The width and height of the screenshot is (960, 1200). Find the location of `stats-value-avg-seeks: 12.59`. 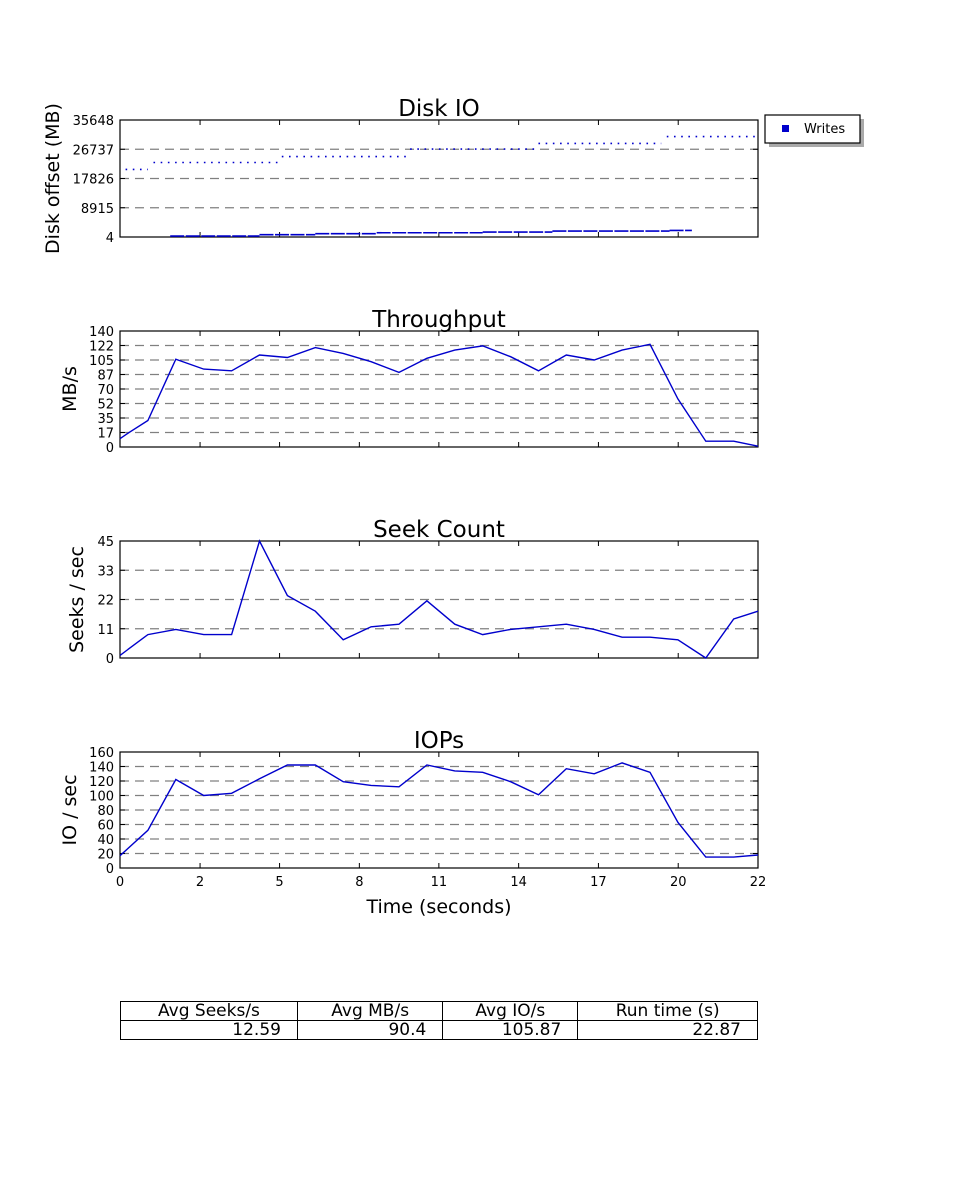

stats-value-avg-seeks: 12.59 is located at coordinates (209, 1030).